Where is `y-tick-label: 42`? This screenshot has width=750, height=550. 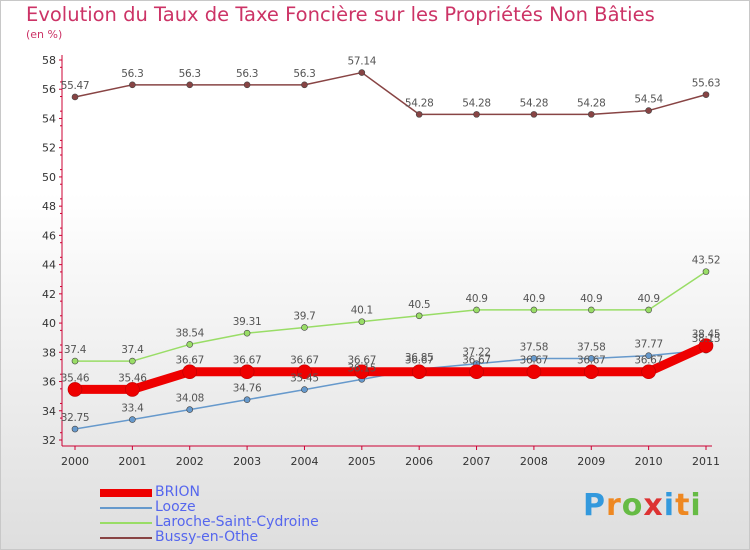 y-tick-label: 42 is located at coordinates (49, 294).